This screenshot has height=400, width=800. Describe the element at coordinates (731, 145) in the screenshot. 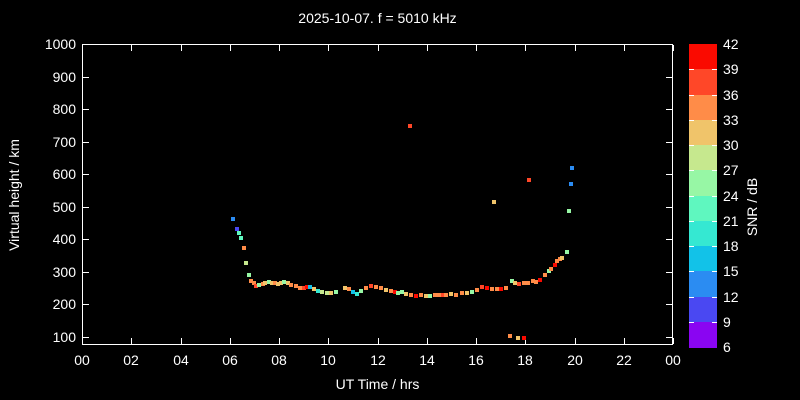

I see `colorbar-tick-label: 30` at that location.